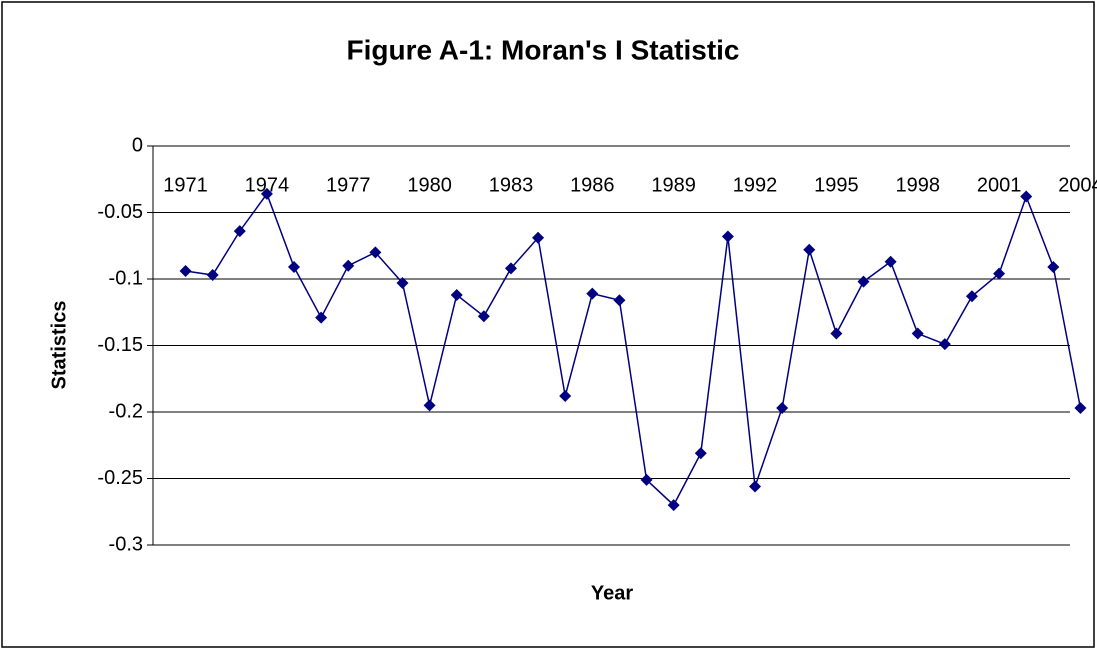  I want to click on x-tick-label: 1998, so click(917, 185).